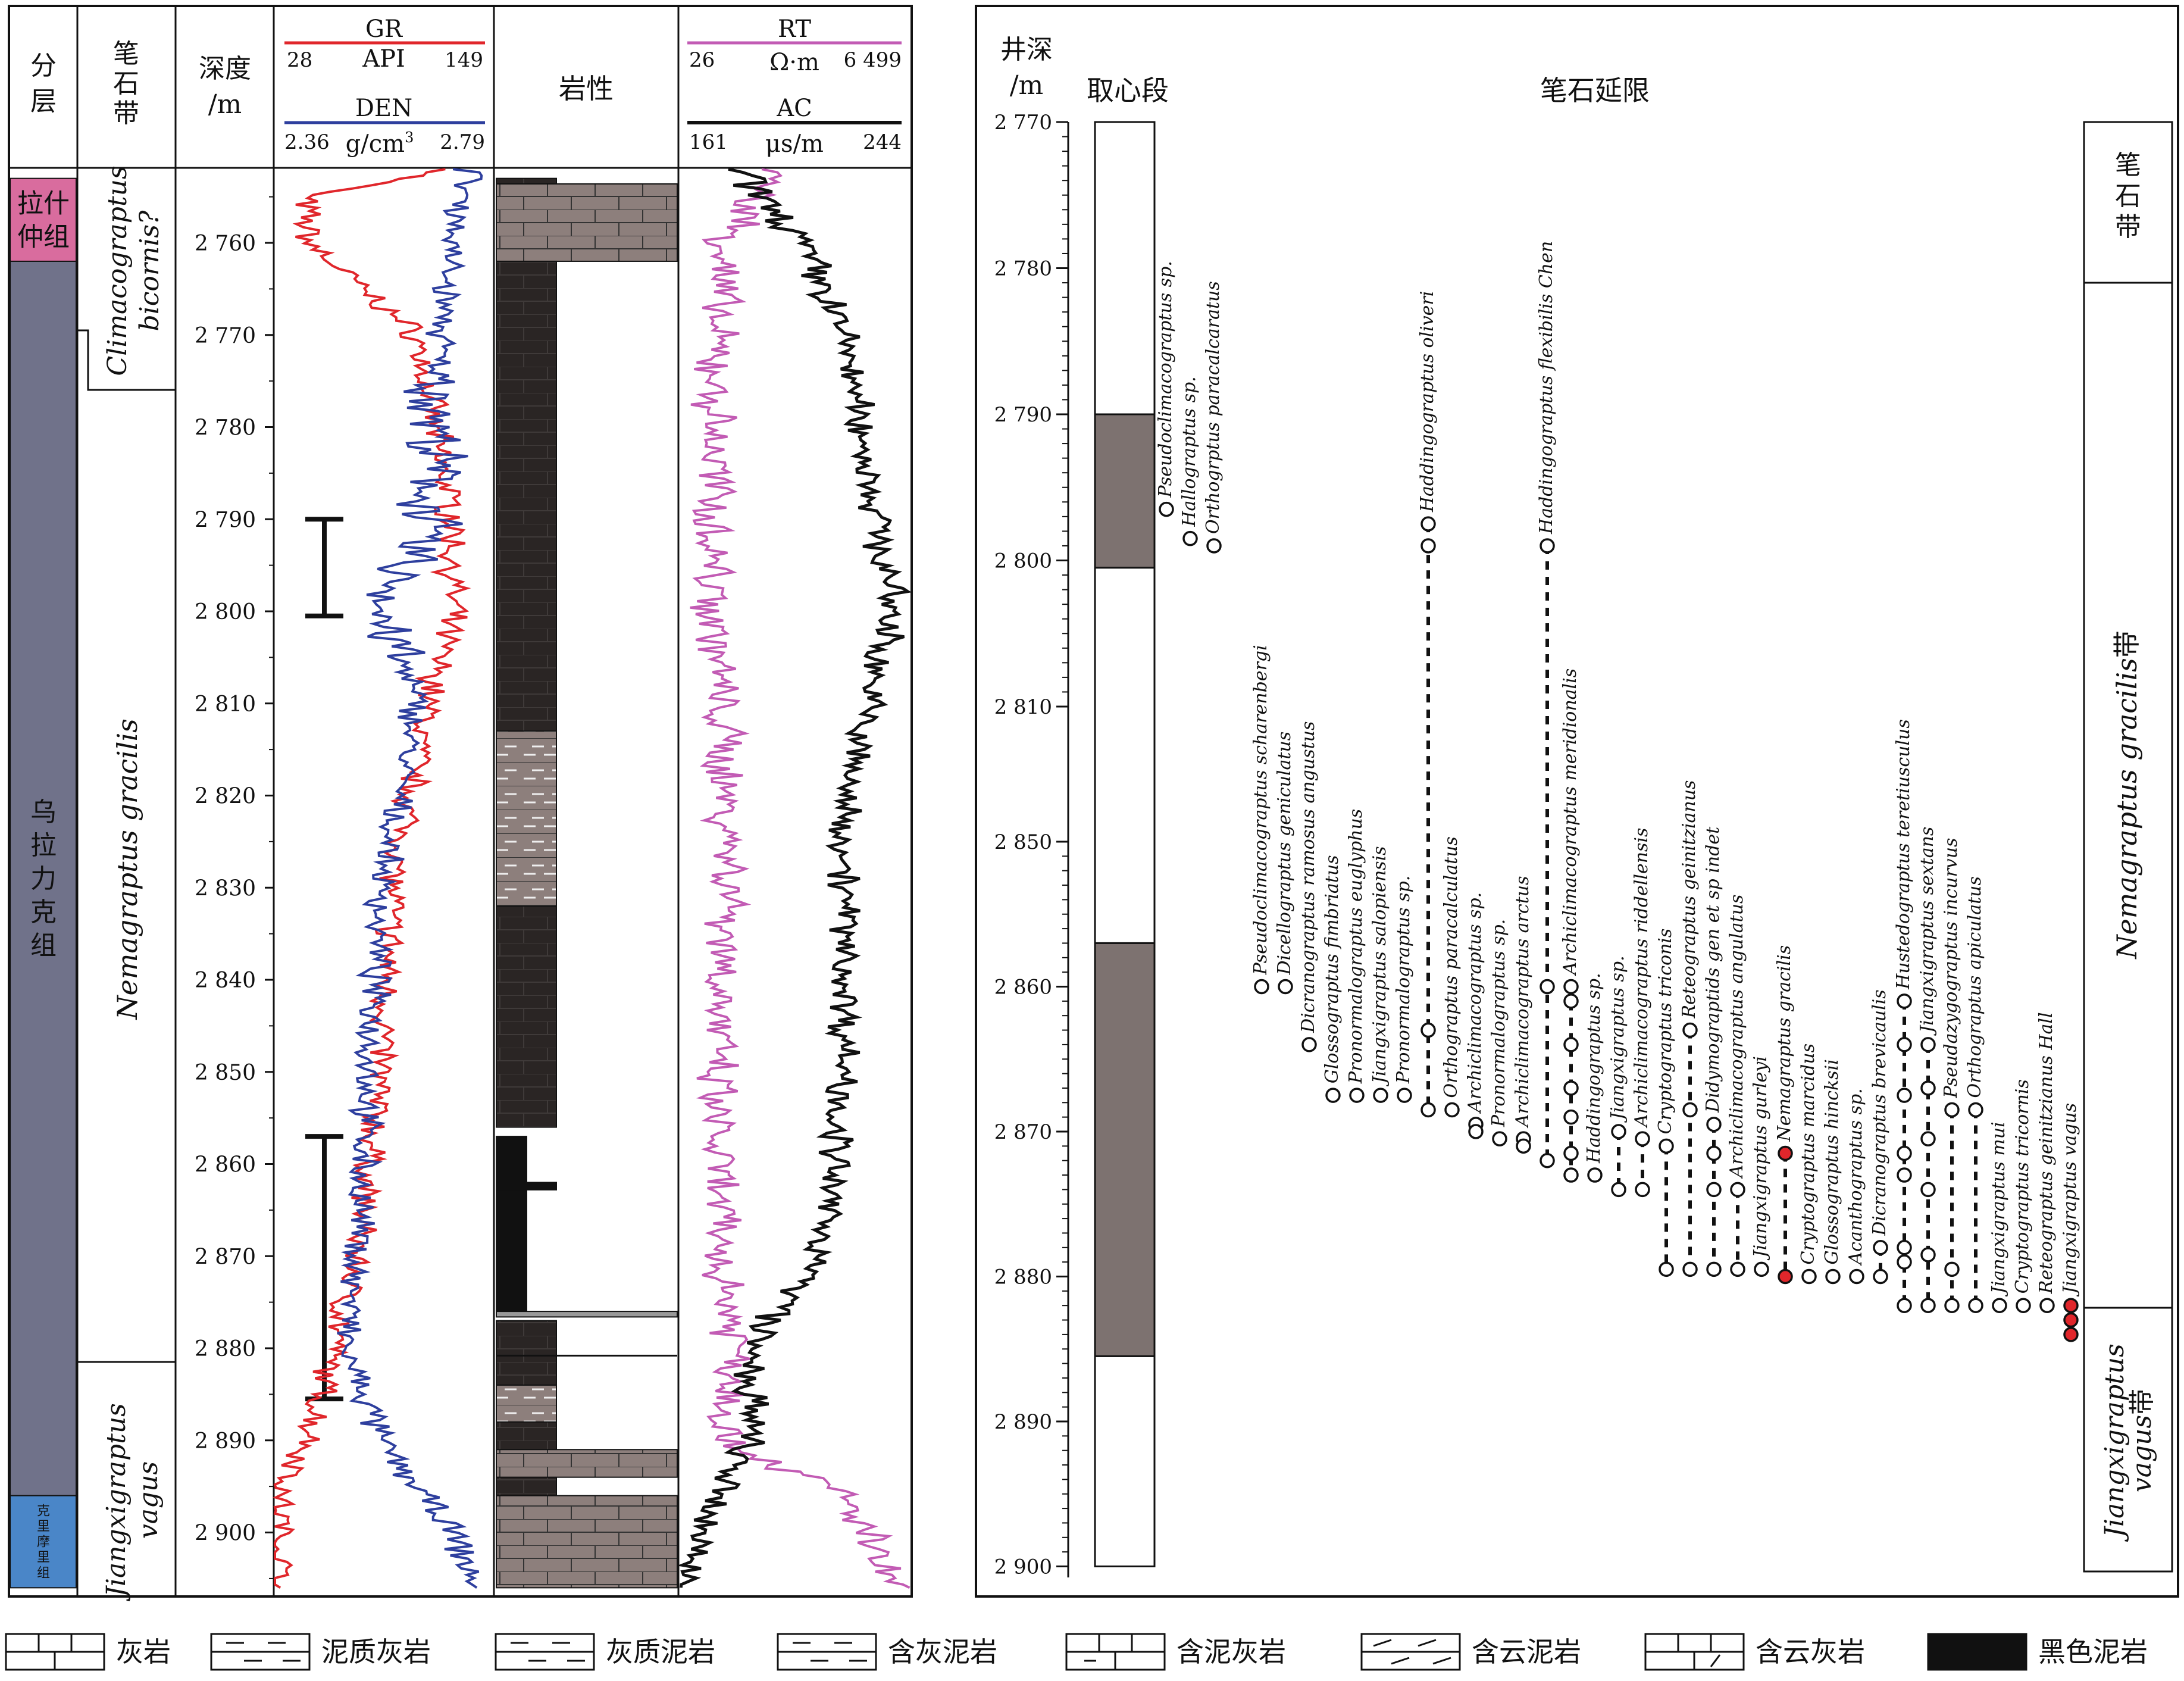  I want to click on species-label: Reteograptus geinitzianus Hall, so click(2046, 1153).